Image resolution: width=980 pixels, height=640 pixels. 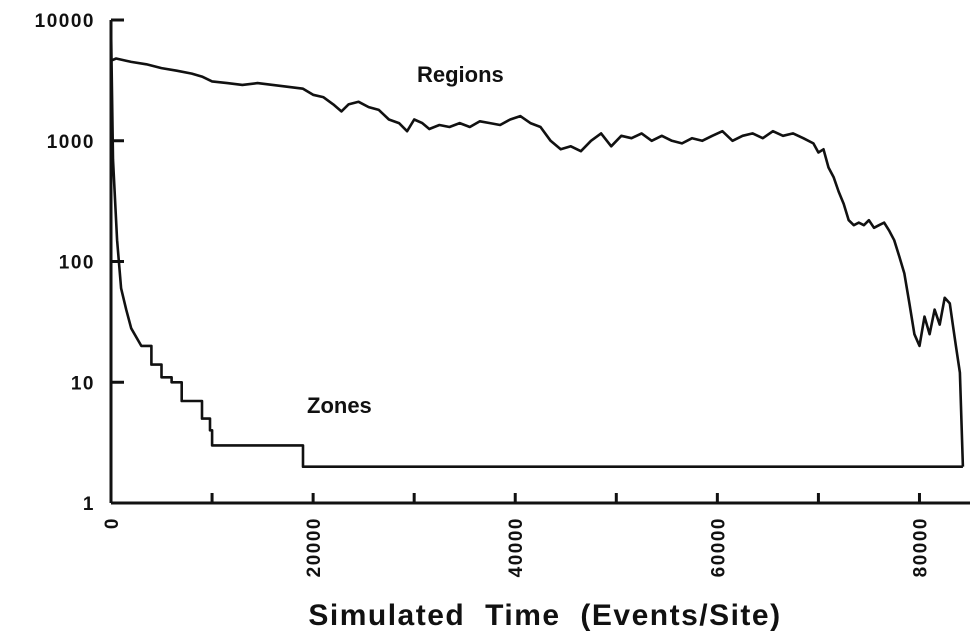 What do you see at coordinates (83, 383) in the screenshot?
I see `y-tick-label: 10` at bounding box center [83, 383].